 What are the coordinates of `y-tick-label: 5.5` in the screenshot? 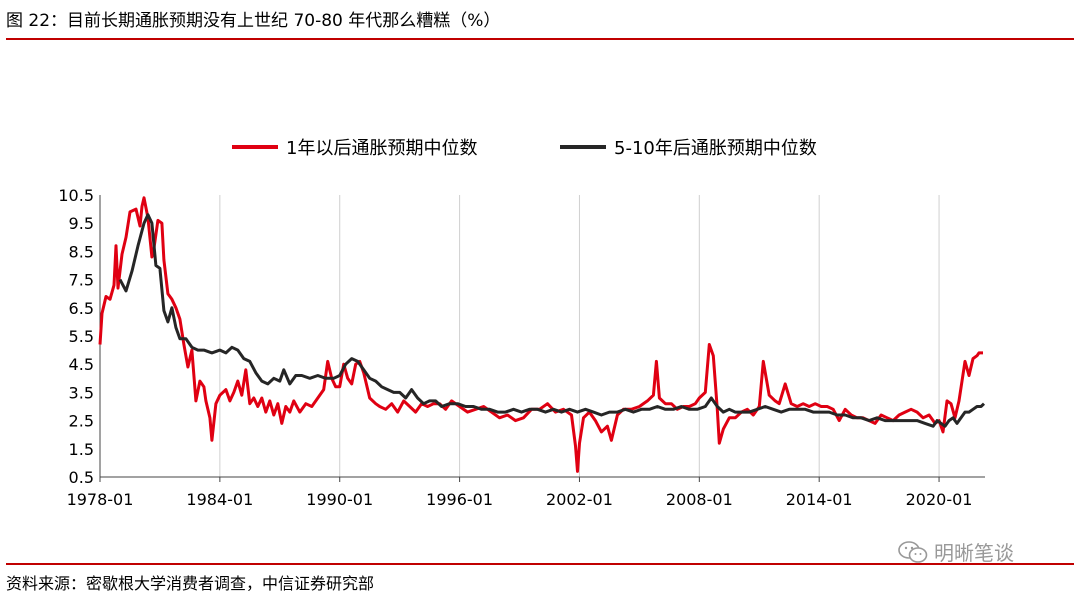 It's located at (81, 336).